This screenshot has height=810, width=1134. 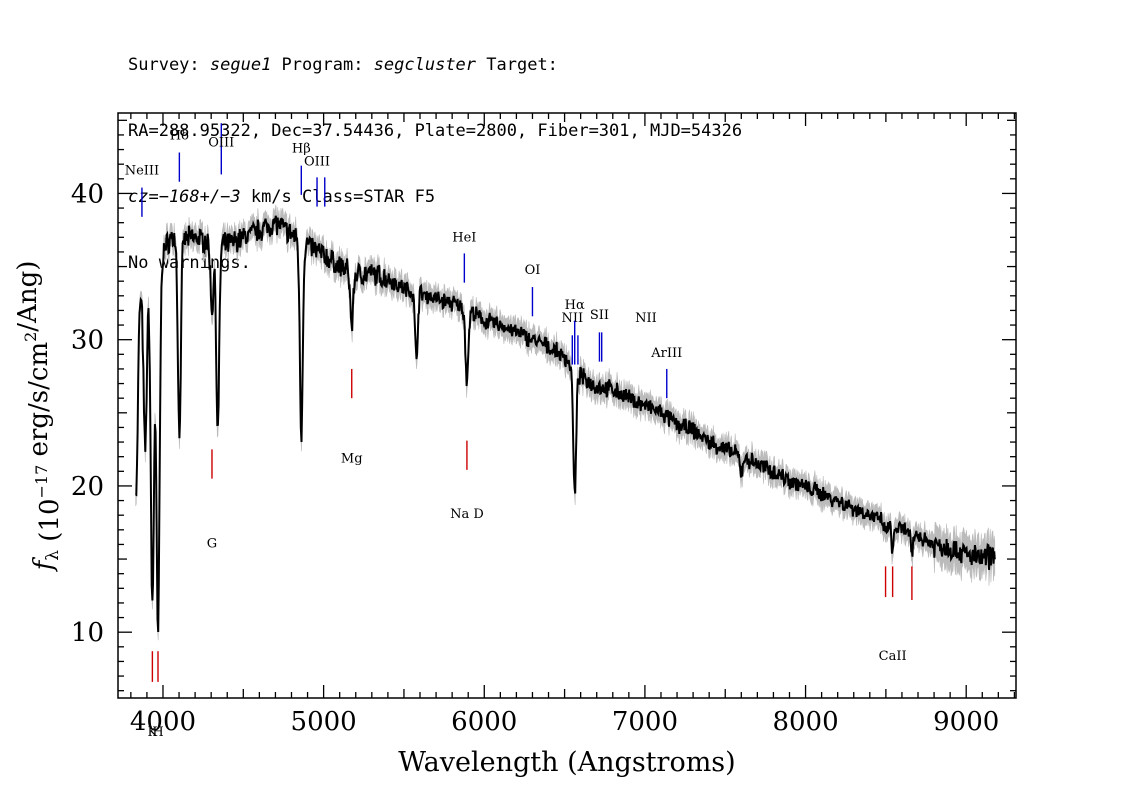 I want to click on x-tick-label: 5000, so click(x=324, y=722).